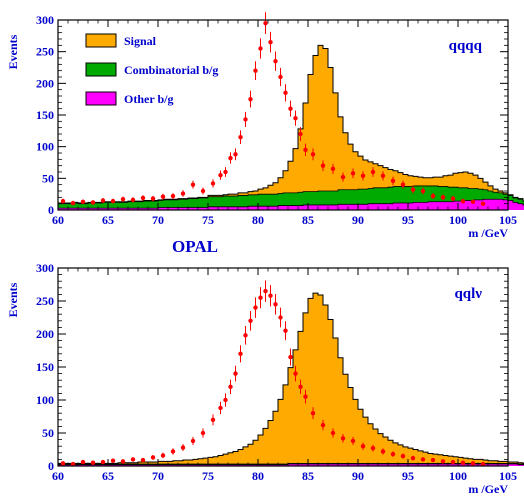 Image resolution: width=524 pixels, height=498 pixels. What do you see at coordinates (51, 466) in the screenshot?
I see `y-tick-label: 0` at bounding box center [51, 466].